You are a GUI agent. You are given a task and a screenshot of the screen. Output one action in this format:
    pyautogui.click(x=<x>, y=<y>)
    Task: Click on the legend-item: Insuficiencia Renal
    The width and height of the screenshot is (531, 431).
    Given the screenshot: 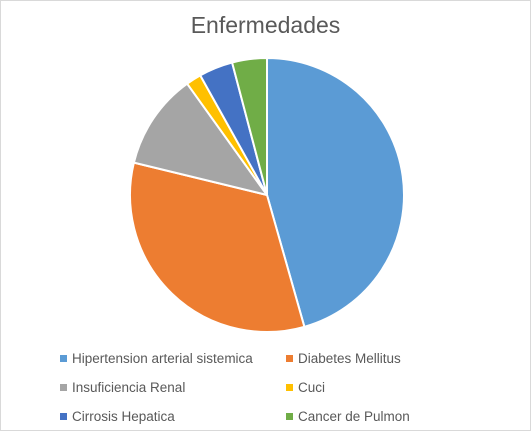 What is the action you would take?
    pyautogui.click(x=122, y=387)
    